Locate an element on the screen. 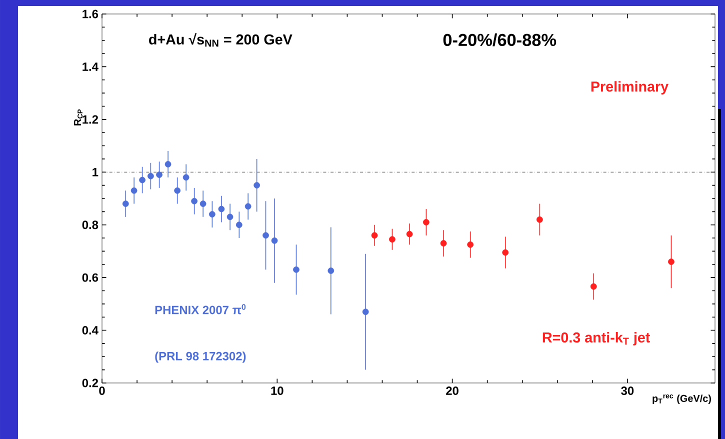 This screenshot has width=725, height=439. y-tick-label: 0.2 is located at coordinates (90, 383).